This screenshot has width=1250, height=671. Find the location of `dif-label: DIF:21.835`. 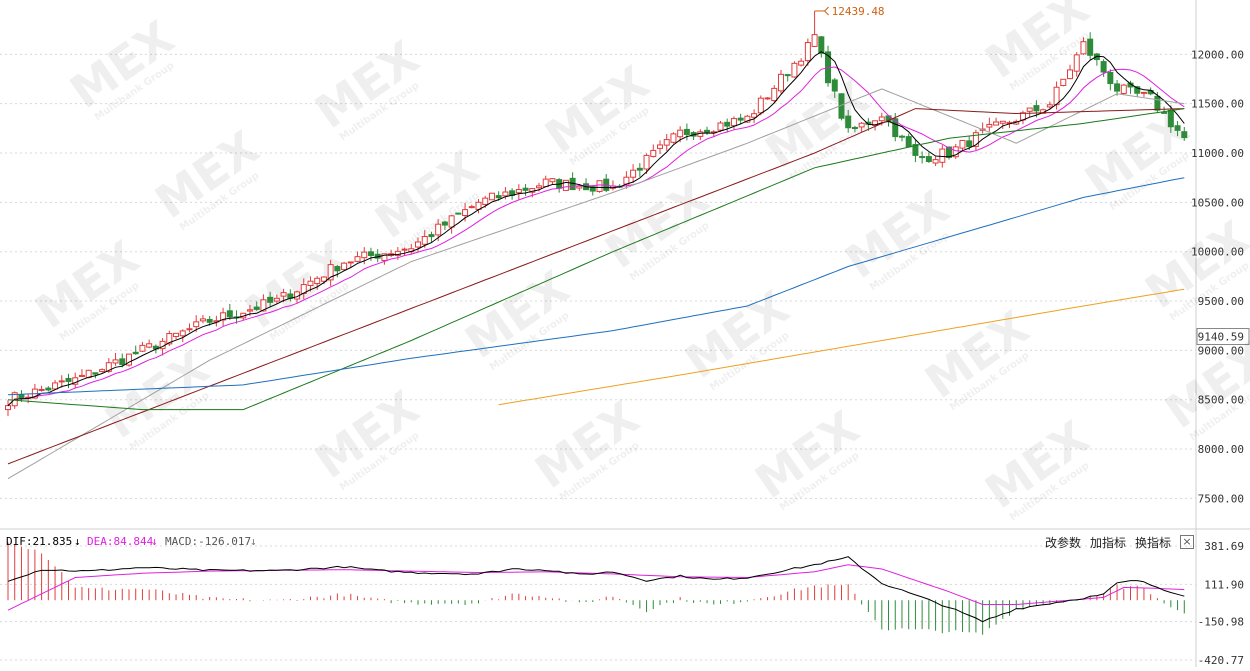

dif-label: DIF:21.835 is located at coordinates (39, 541).